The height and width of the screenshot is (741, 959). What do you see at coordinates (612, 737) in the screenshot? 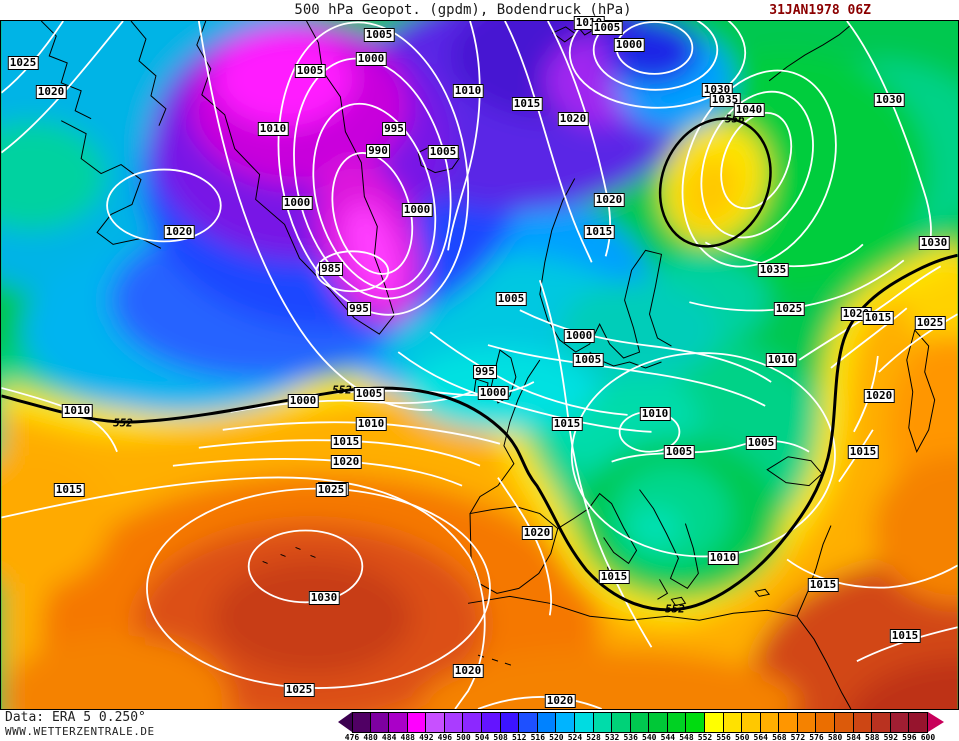
I see `colorbar-tick: 532` at bounding box center [612, 737].